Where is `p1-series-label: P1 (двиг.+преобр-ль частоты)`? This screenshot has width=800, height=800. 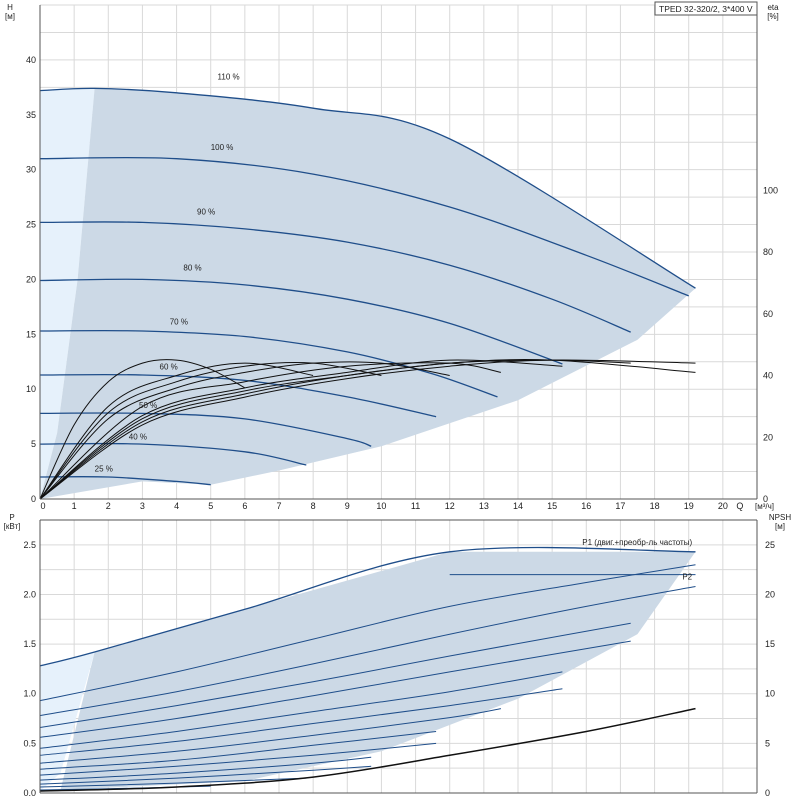 p1-series-label: P1 (двиг.+преобр-ль частоты) is located at coordinates (637, 542).